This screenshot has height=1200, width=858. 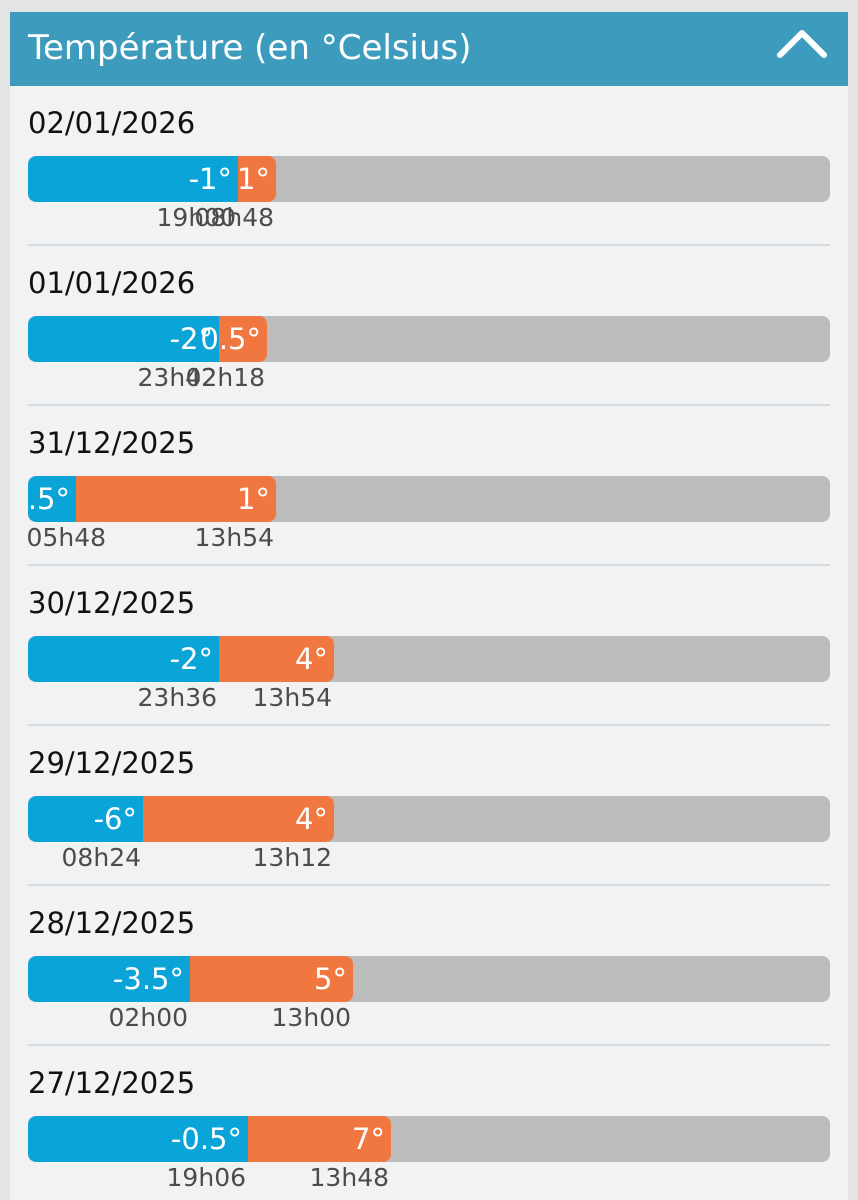 I want to click on max-temp-bar: 0.5°, so click(x=233, y=339).